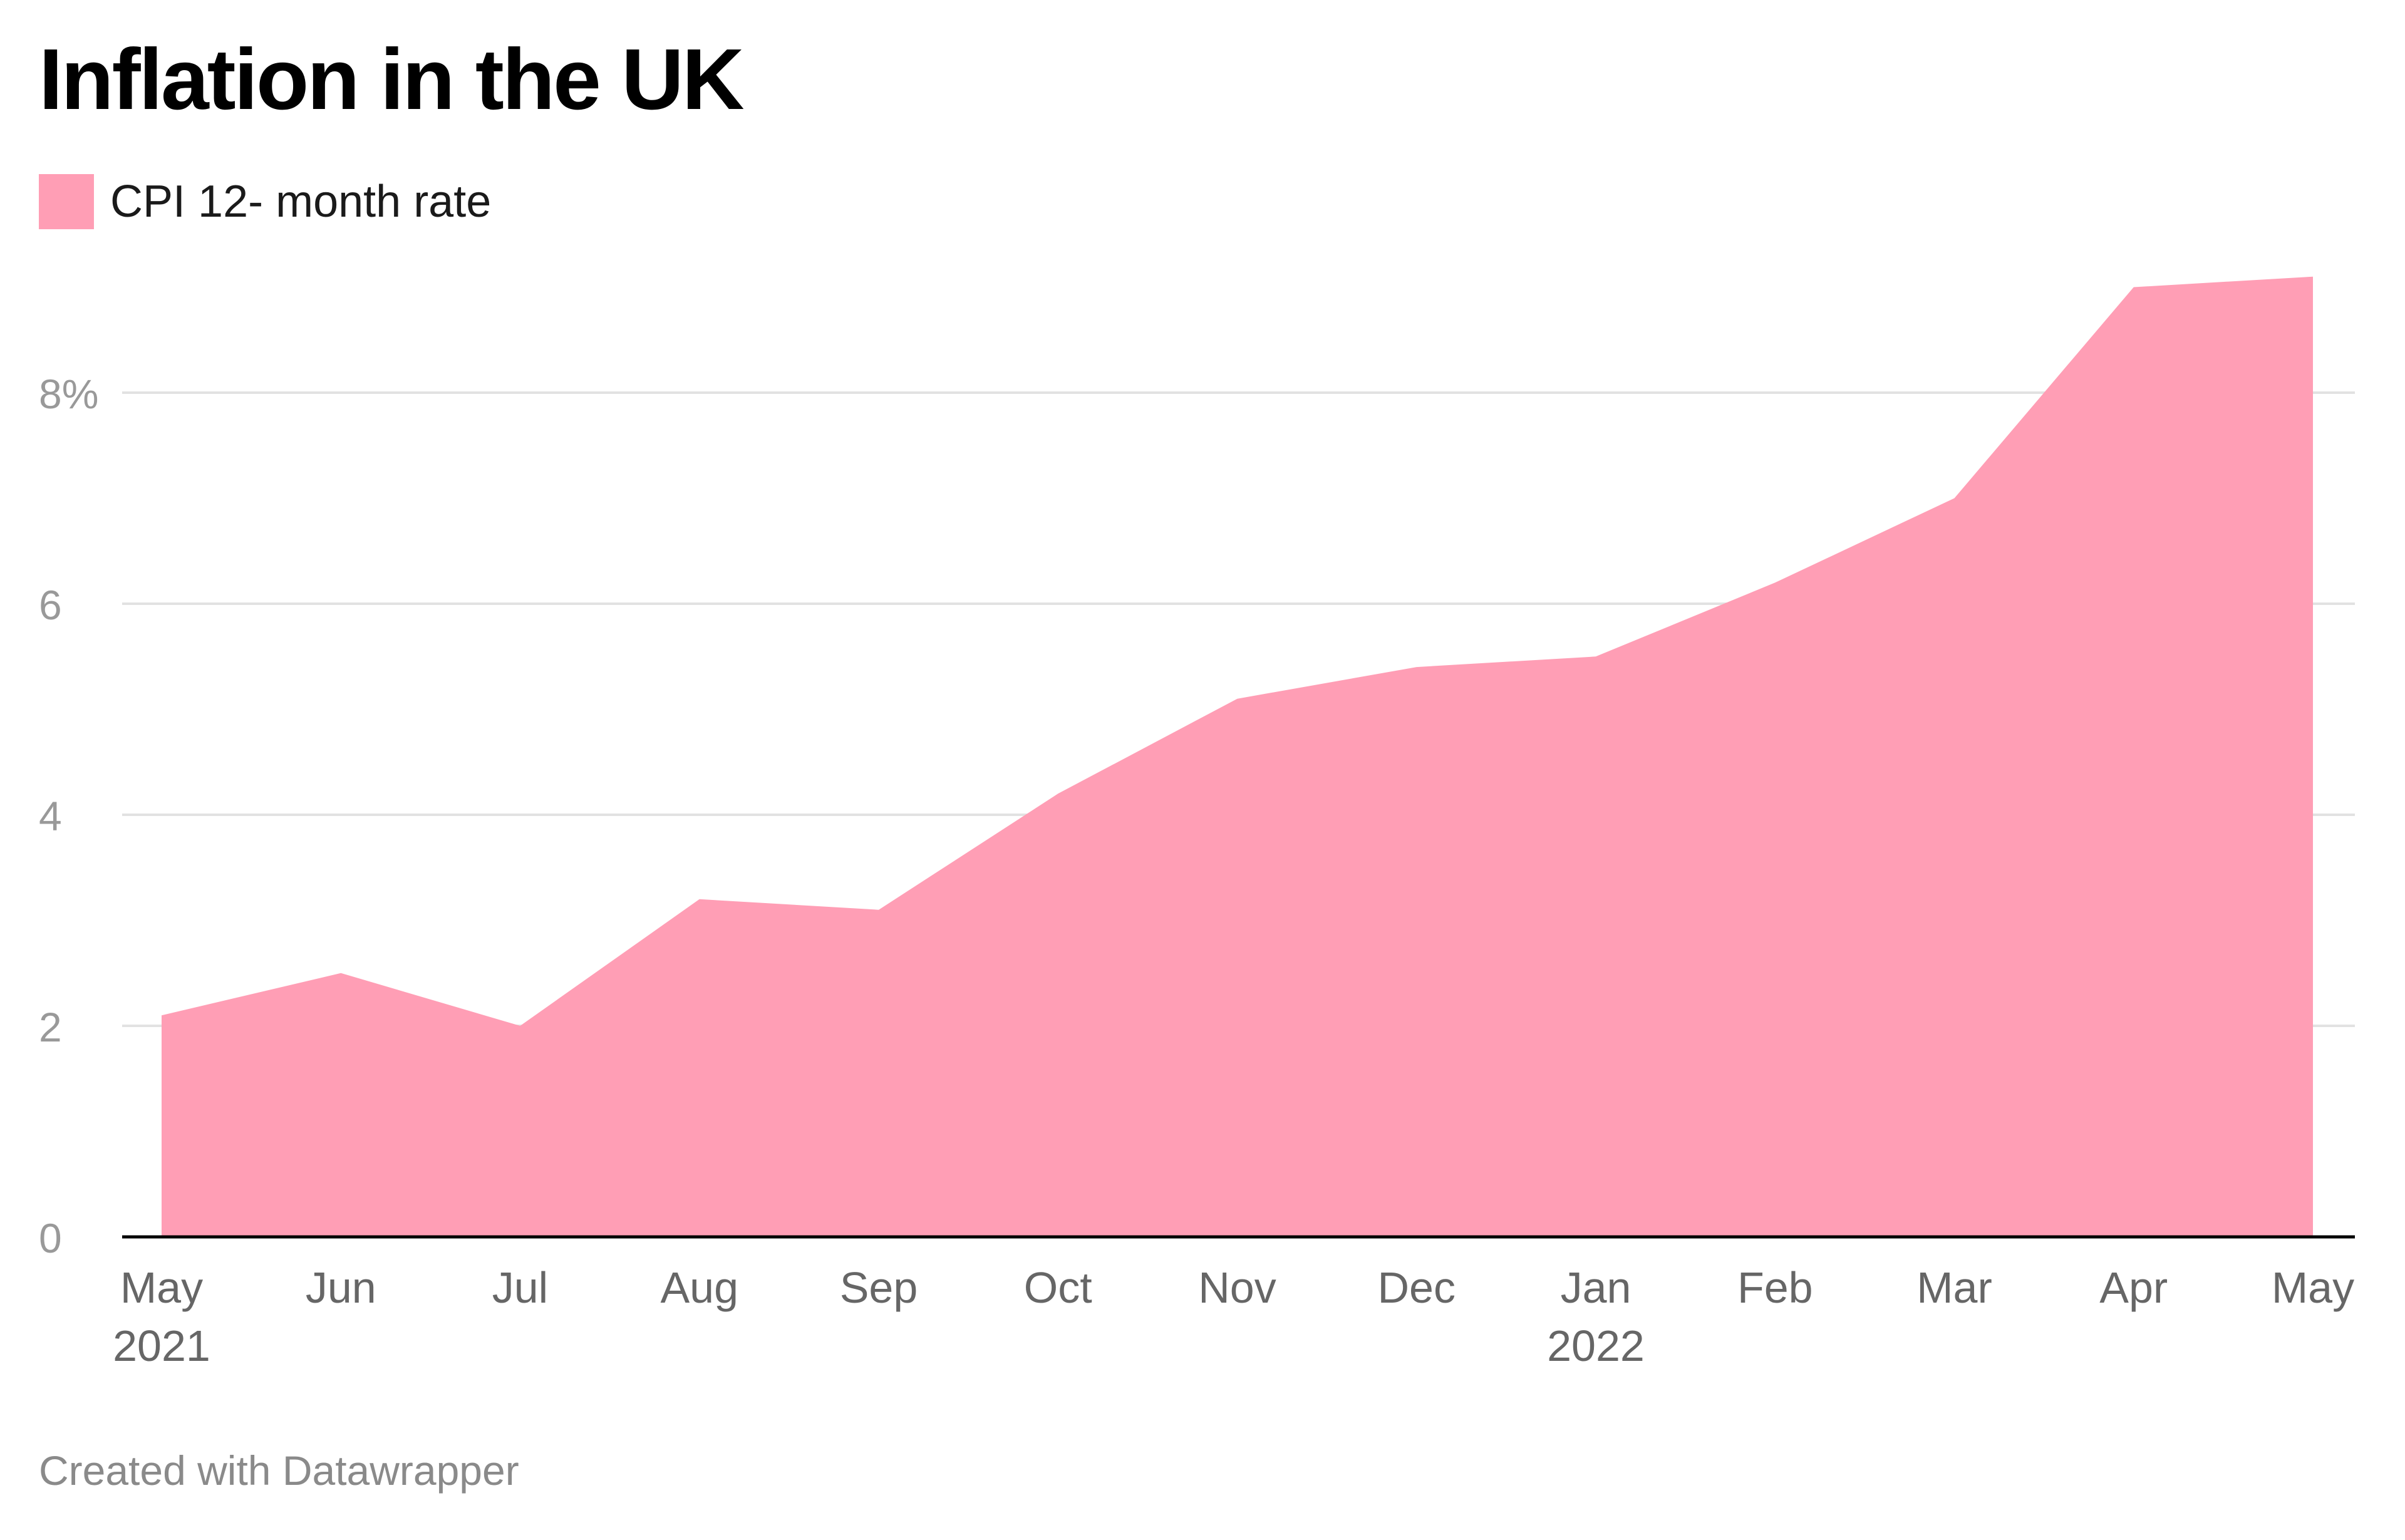 Image resolution: width=2405 pixels, height=1540 pixels. I want to click on footer-credit: Created with Datawrapper, so click(279, 1470).